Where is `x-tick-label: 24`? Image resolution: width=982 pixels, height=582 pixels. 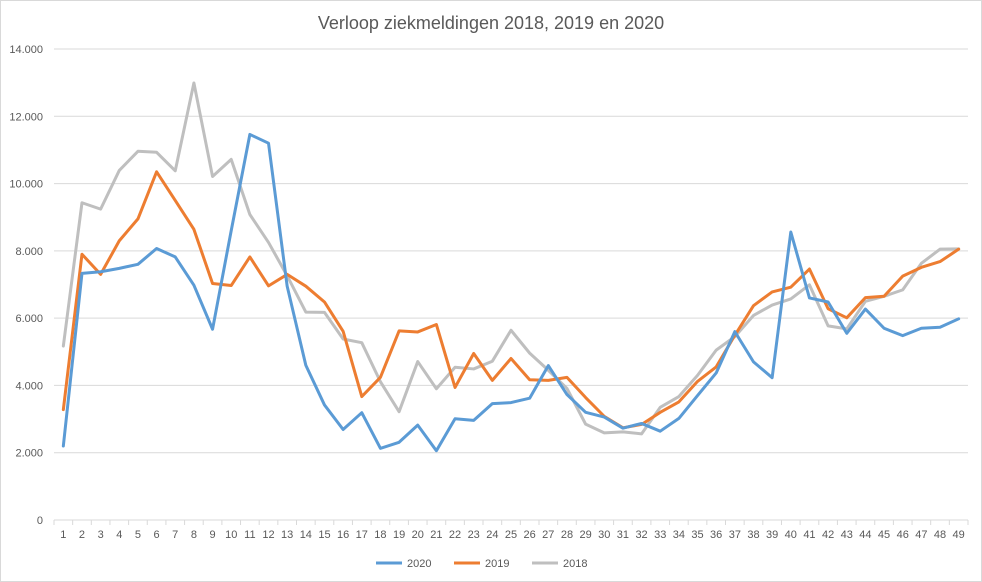 x-tick-label: 24 is located at coordinates (492, 535).